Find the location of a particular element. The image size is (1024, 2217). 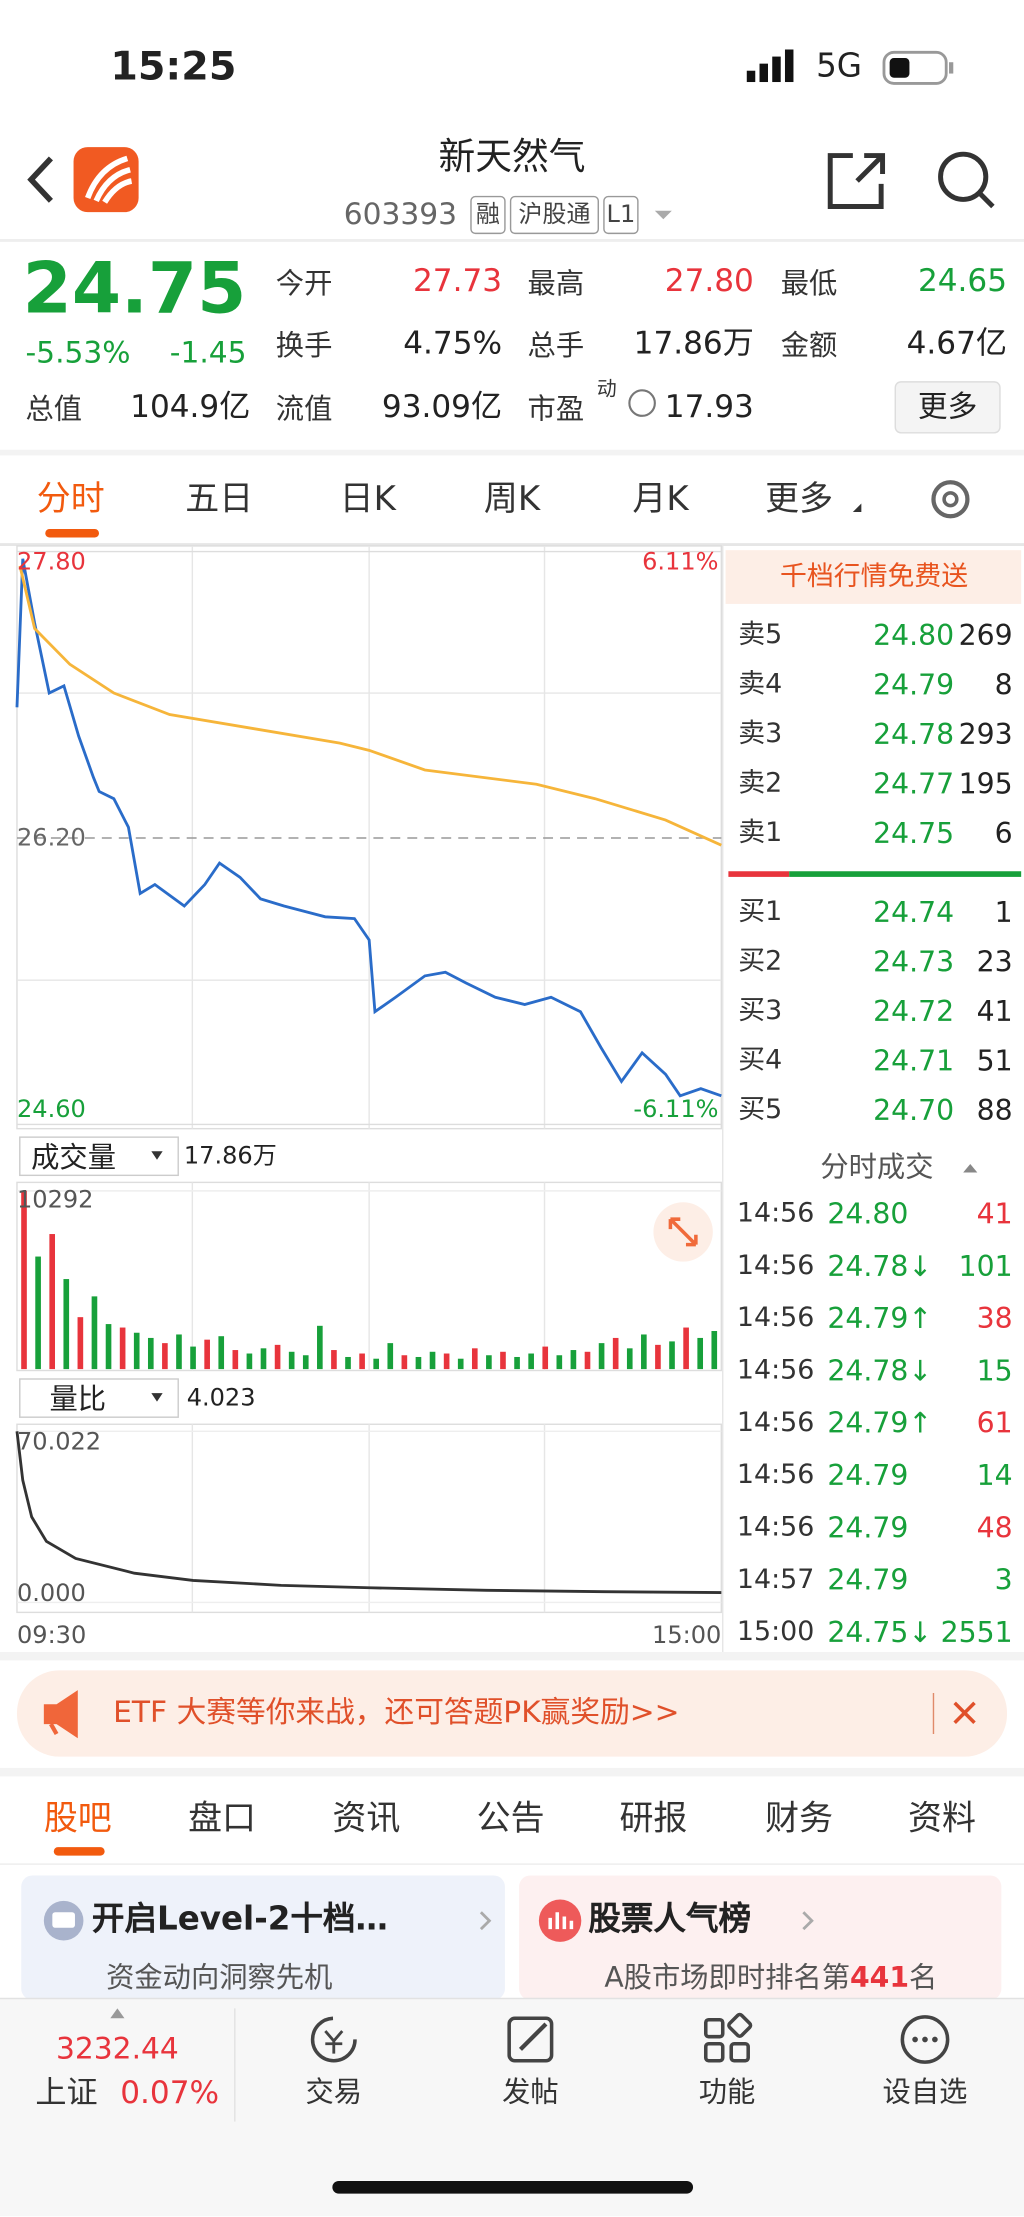

volume-total: 17.86万 is located at coordinates (230, 1156).